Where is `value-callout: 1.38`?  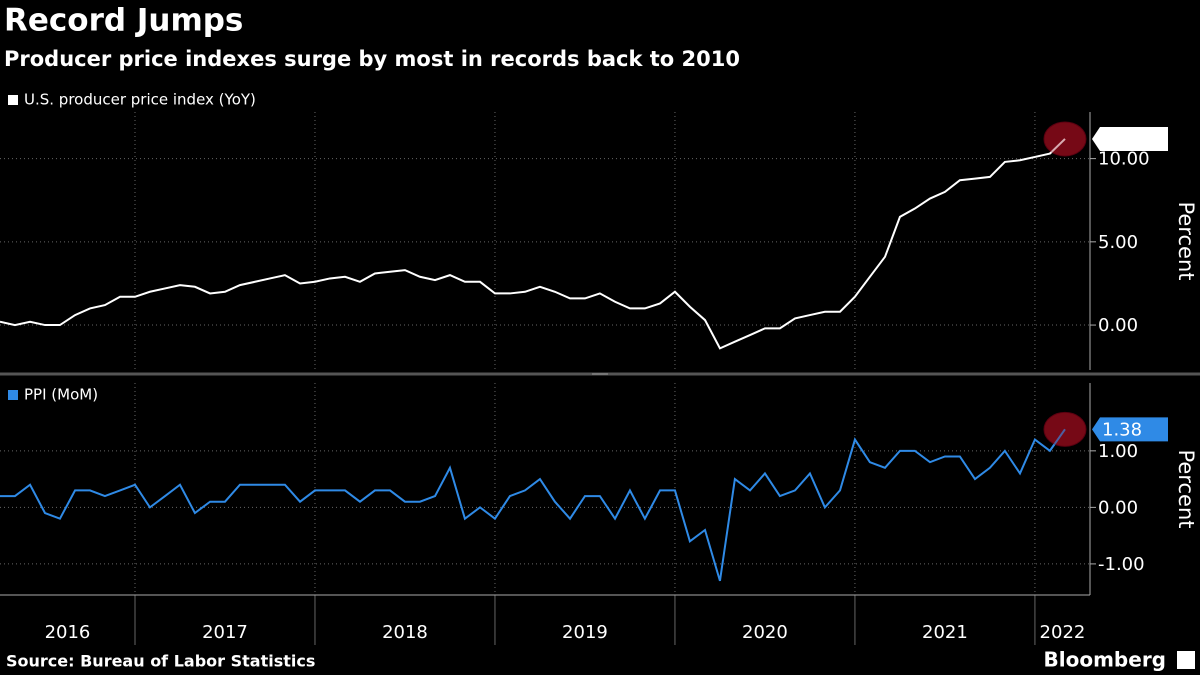
value-callout: 1.38 is located at coordinates (1122, 429).